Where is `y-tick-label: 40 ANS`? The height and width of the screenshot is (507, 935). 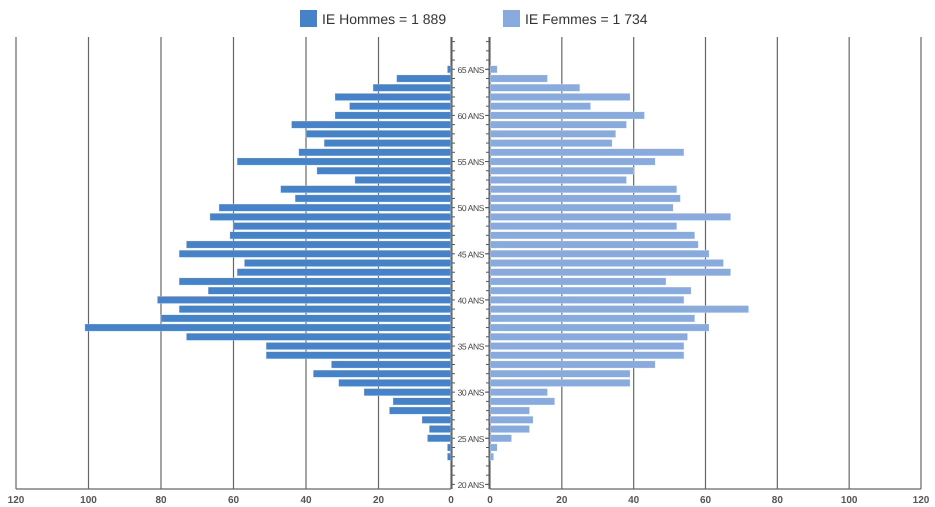
y-tick-label: 40 ANS is located at coordinates (471, 300).